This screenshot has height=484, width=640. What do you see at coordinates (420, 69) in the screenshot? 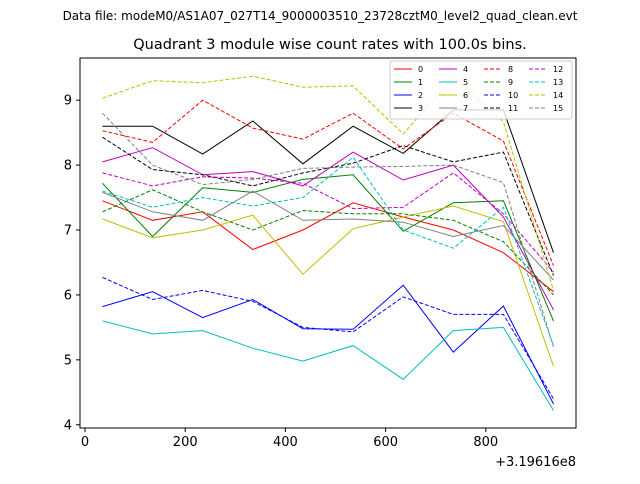
I see `legend-label-0: 0` at bounding box center [420, 69].